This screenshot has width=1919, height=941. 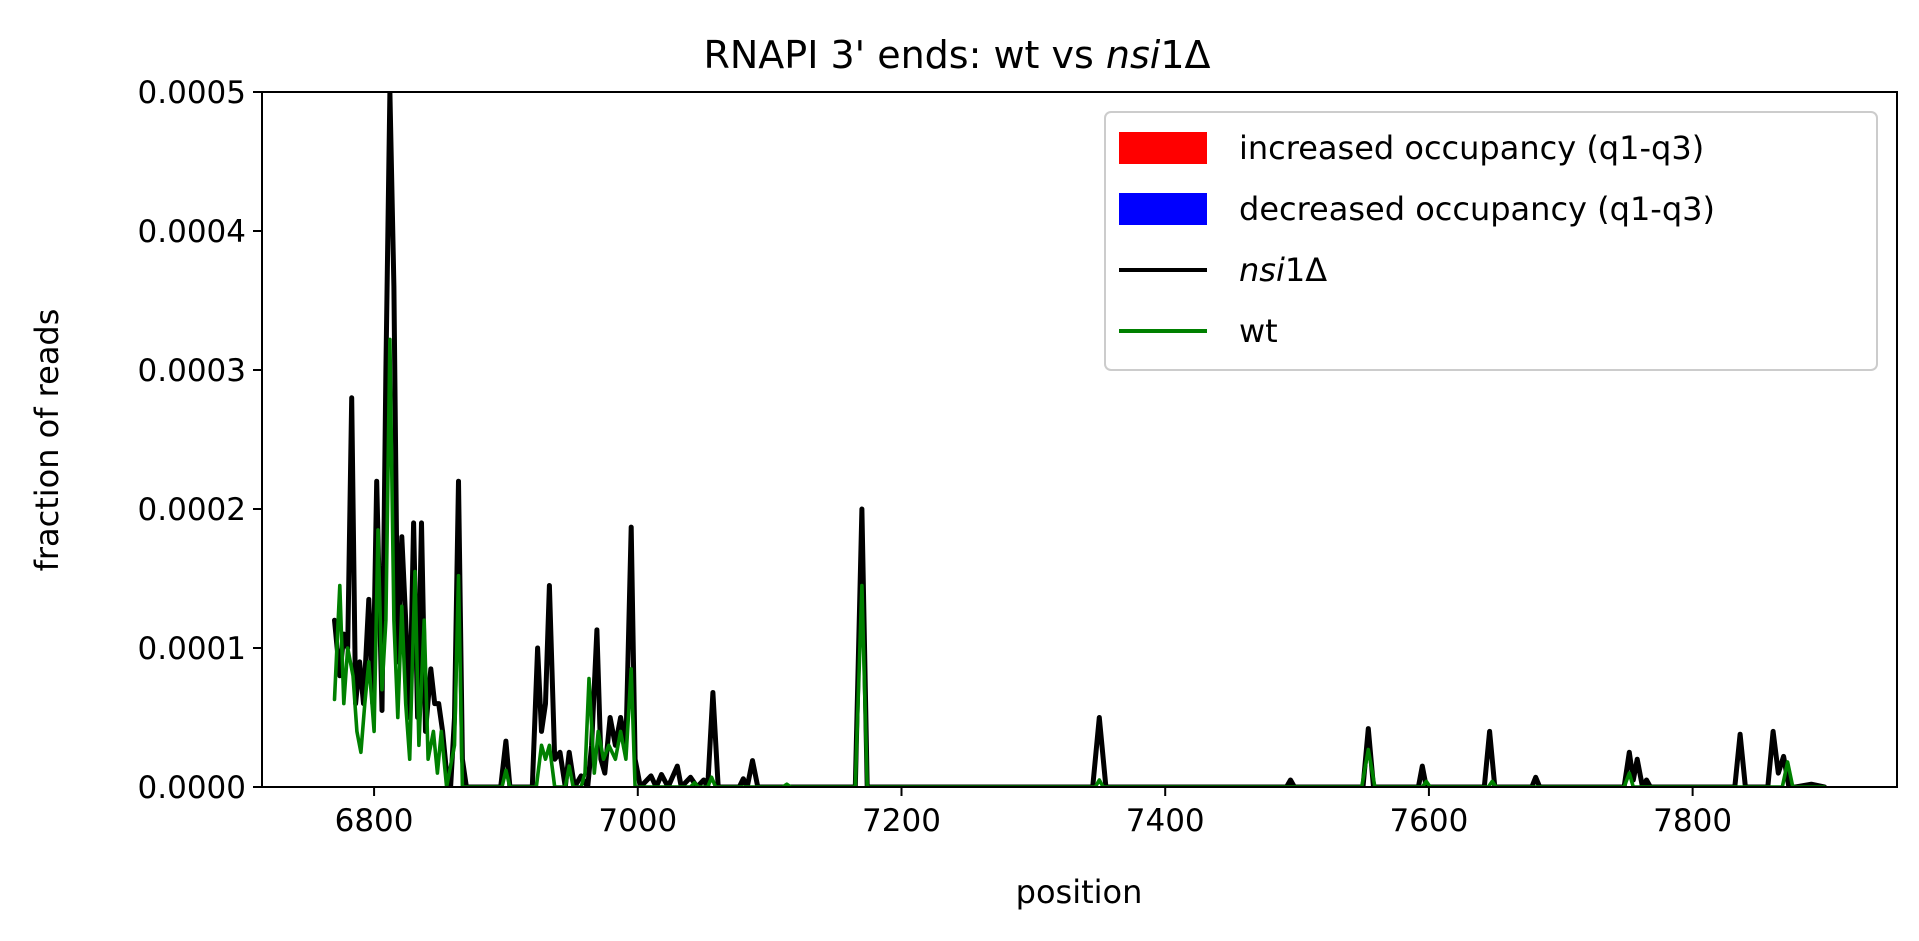 What do you see at coordinates (1185, 55) in the screenshot?
I see `chart-title-suffix: 1Δ` at bounding box center [1185, 55].